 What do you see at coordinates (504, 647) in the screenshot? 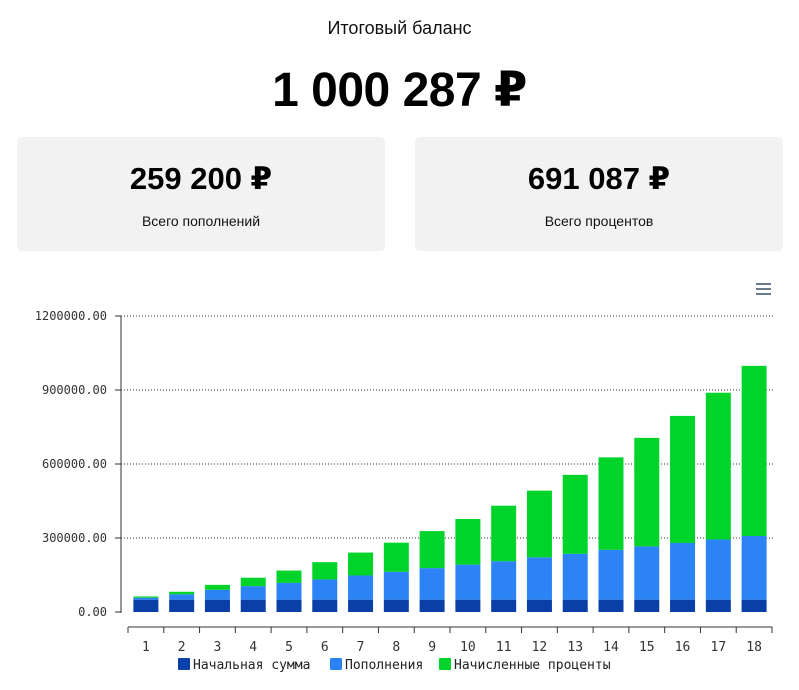
I see `x-tick-label: 11` at bounding box center [504, 647].